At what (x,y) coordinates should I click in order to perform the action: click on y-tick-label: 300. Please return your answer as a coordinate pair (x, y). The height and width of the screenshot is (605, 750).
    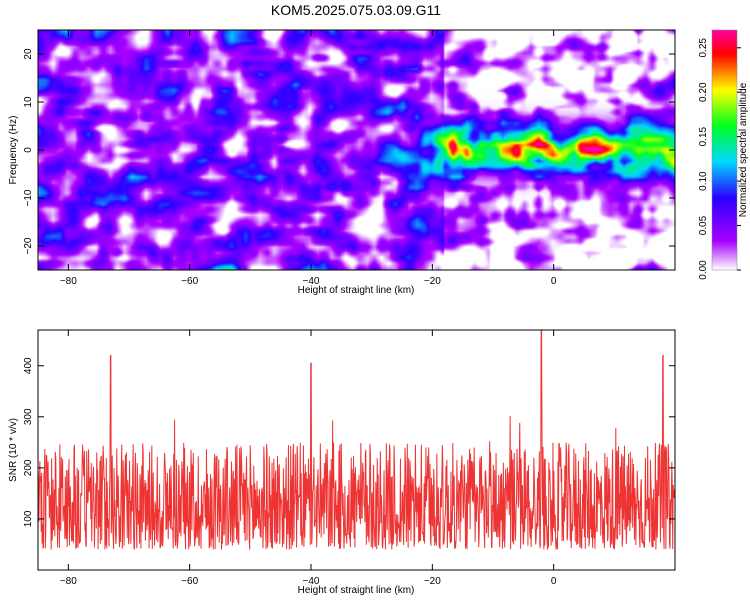
    Looking at the image, I should click on (28, 416).